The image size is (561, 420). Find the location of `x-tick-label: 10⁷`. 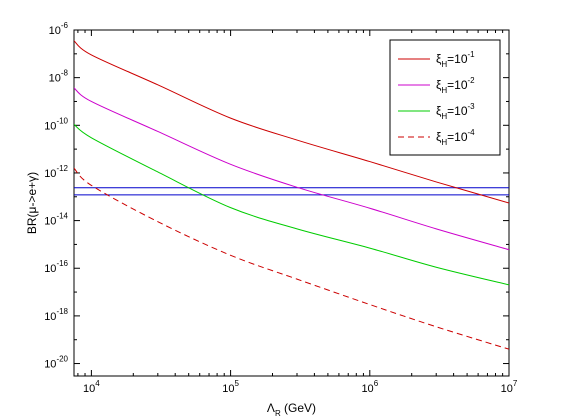

x-tick-label: 10⁷ is located at coordinates (509, 387).